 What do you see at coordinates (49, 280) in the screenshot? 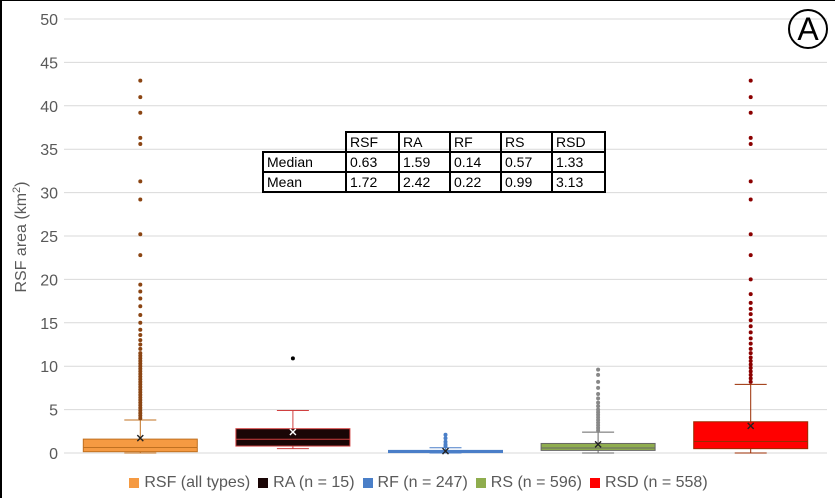
I see `y-tick-label: 20` at bounding box center [49, 280].